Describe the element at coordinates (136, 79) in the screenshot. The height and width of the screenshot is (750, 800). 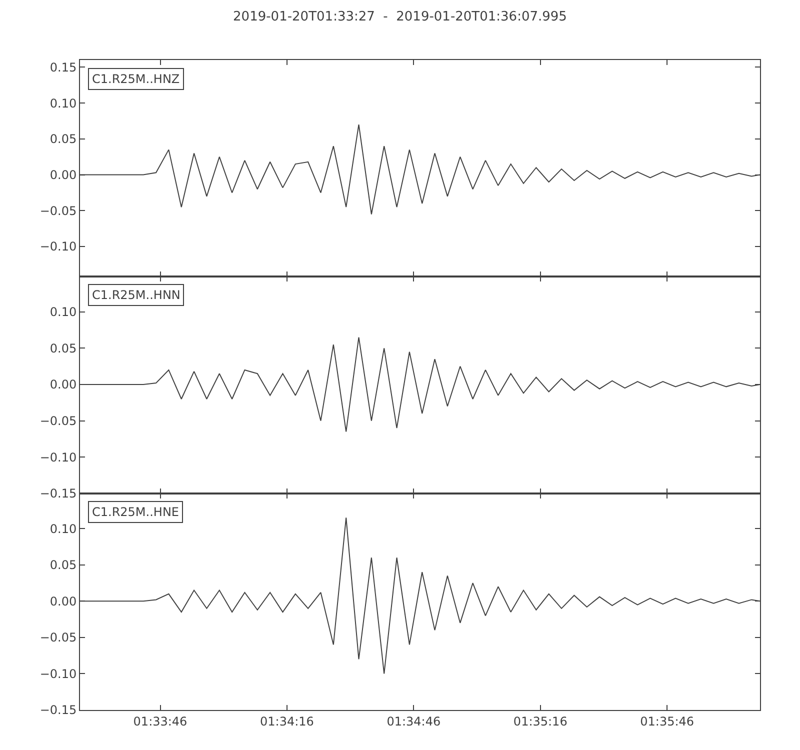
I see `annotation: C1.R25M..HNZ` at that location.